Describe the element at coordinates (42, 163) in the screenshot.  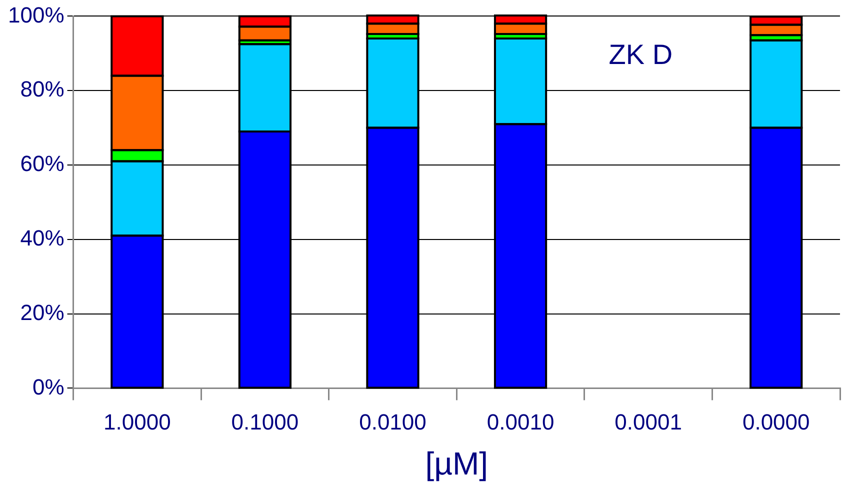
I see `y-tick-label: 60%` at that location.